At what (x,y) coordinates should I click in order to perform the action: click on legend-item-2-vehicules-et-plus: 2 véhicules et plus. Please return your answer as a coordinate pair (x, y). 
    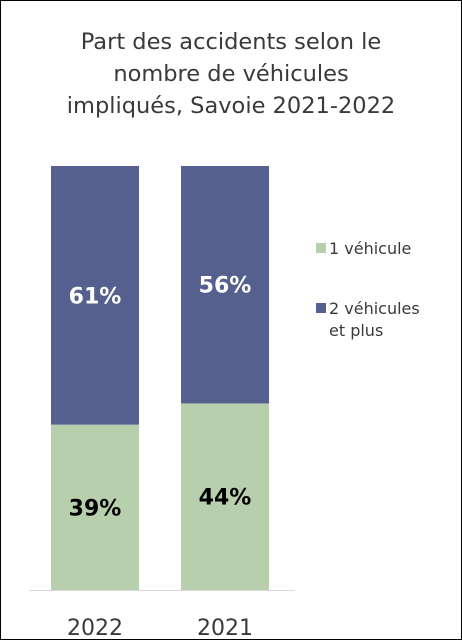
    Looking at the image, I should click on (386, 320).